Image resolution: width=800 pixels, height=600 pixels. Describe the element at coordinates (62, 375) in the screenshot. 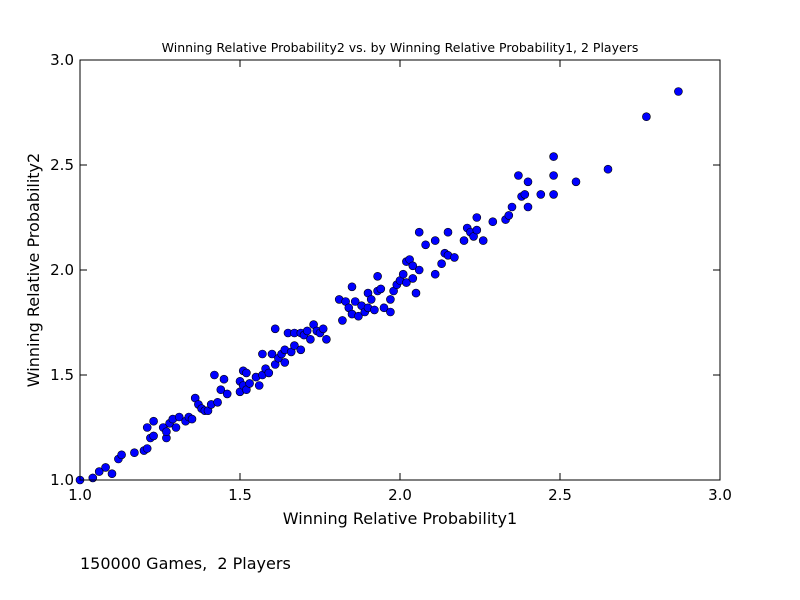

I see `y-tick-label: 1.5` at that location.